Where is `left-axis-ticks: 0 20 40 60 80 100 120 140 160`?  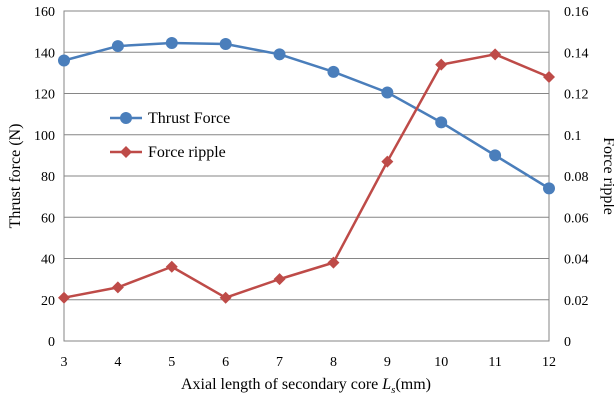 left-axis-ticks: 0 20 40 60 80 100 120 140 160 is located at coordinates (44, 177).